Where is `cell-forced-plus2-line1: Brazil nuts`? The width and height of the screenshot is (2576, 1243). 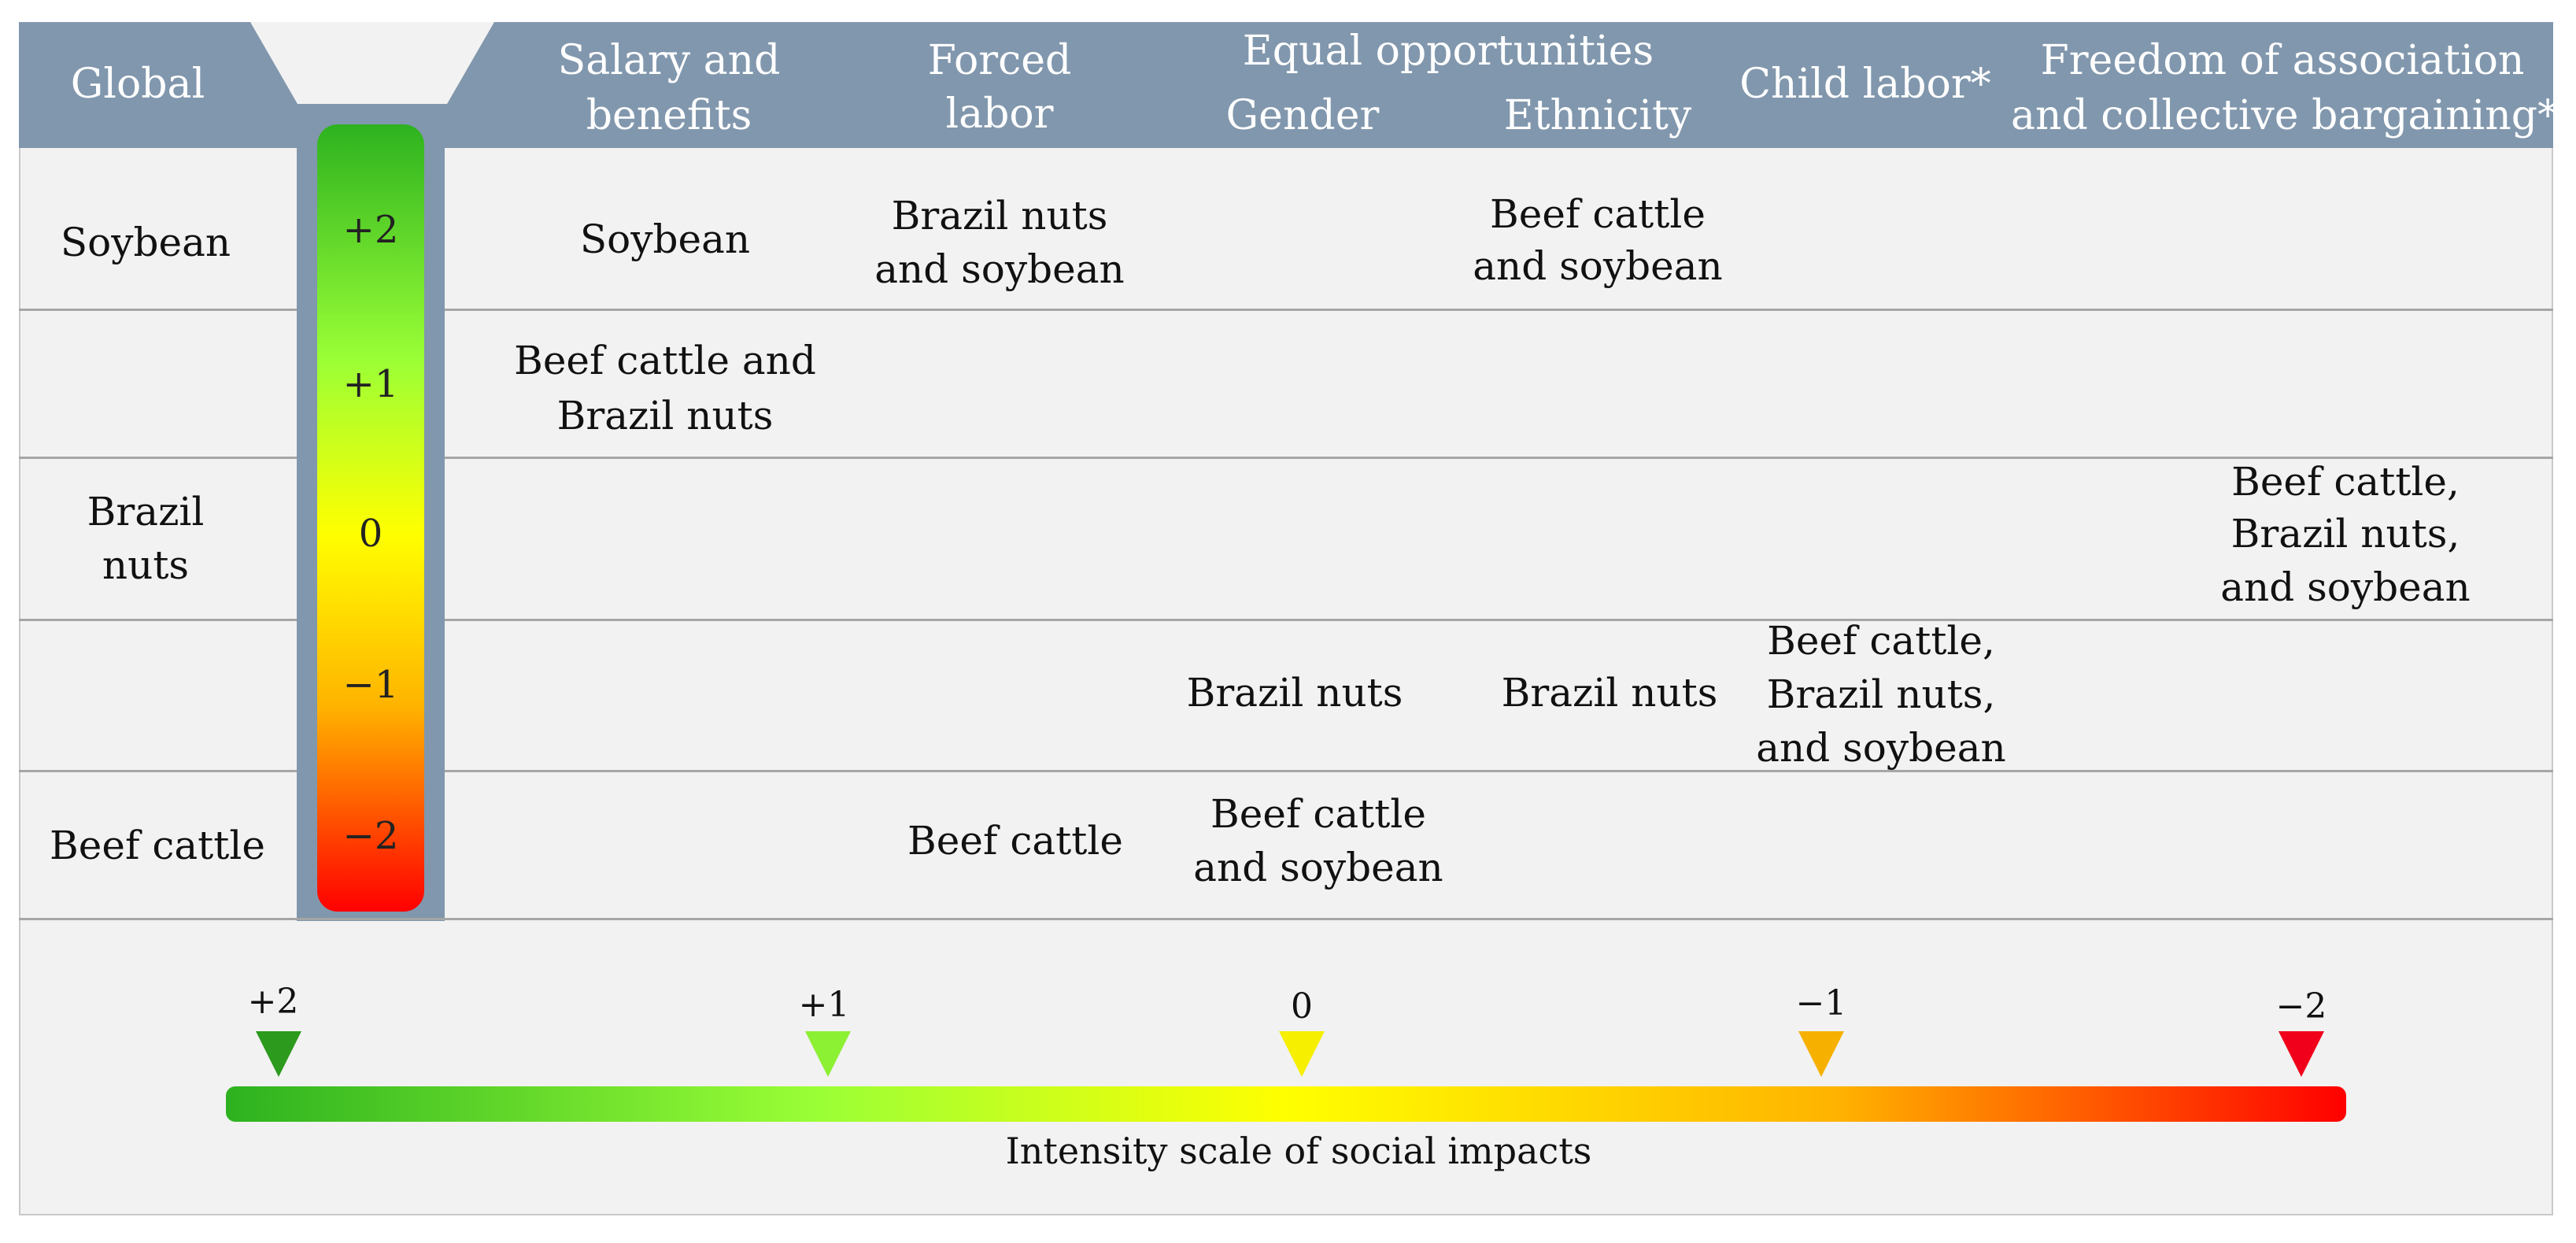 cell-forced-plus2-line1: Brazil nuts is located at coordinates (999, 216).